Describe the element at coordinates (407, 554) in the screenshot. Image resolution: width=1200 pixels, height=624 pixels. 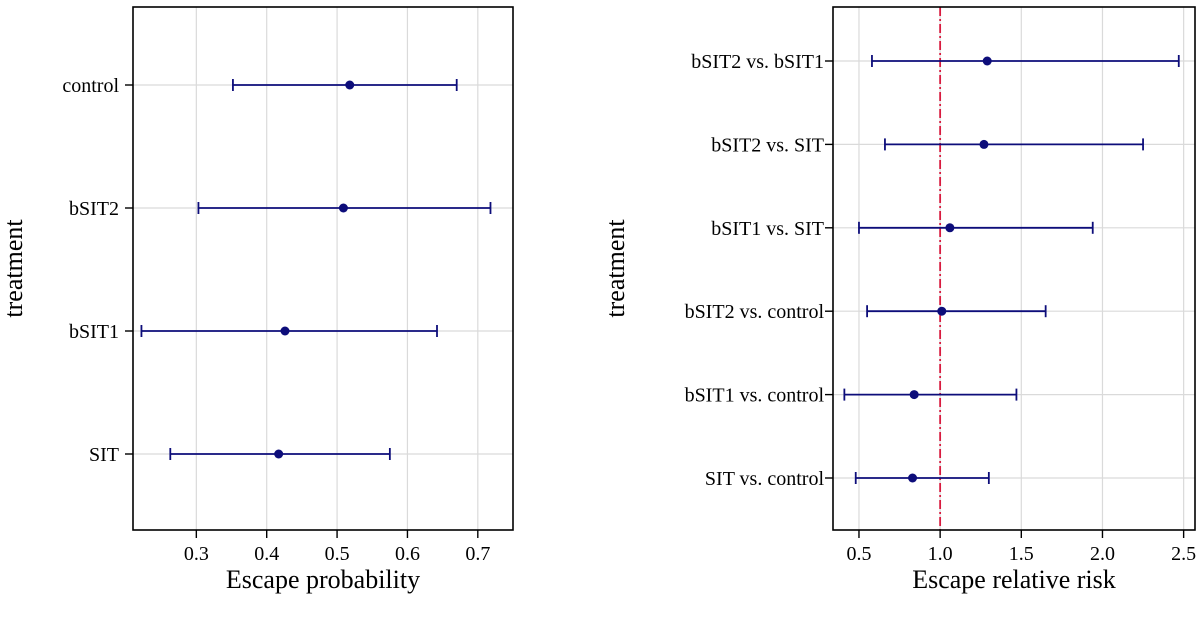
I see `x-tick-label: 0.6` at that location.